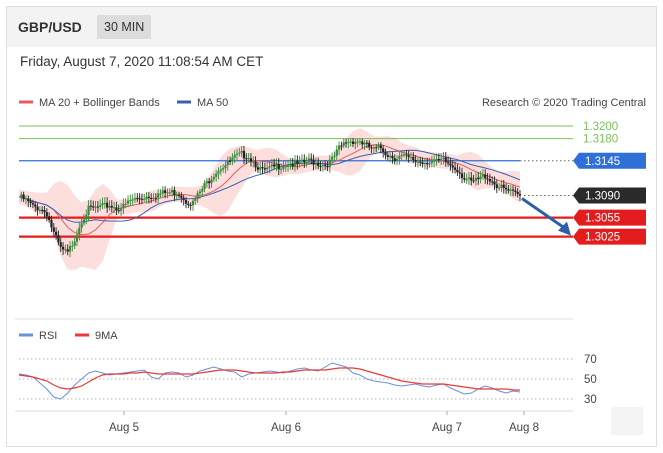  Describe the element at coordinates (564, 228) in the screenshot. I see `forecast-arrow-head` at that location.